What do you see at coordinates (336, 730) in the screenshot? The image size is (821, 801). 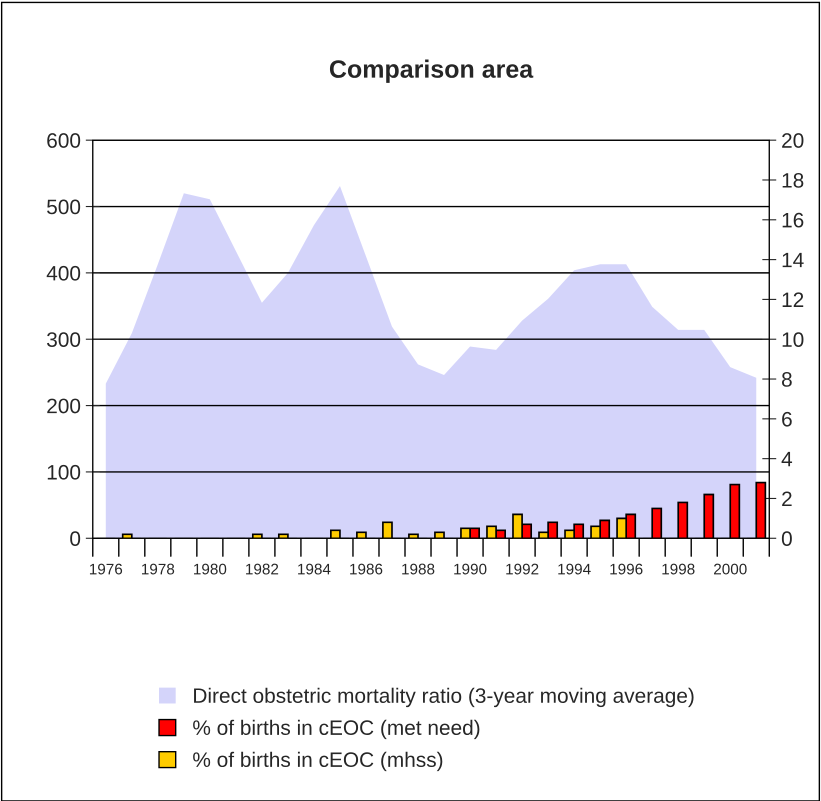 I see `legend-label: % of births in cEOC (met need)` at bounding box center [336, 730].